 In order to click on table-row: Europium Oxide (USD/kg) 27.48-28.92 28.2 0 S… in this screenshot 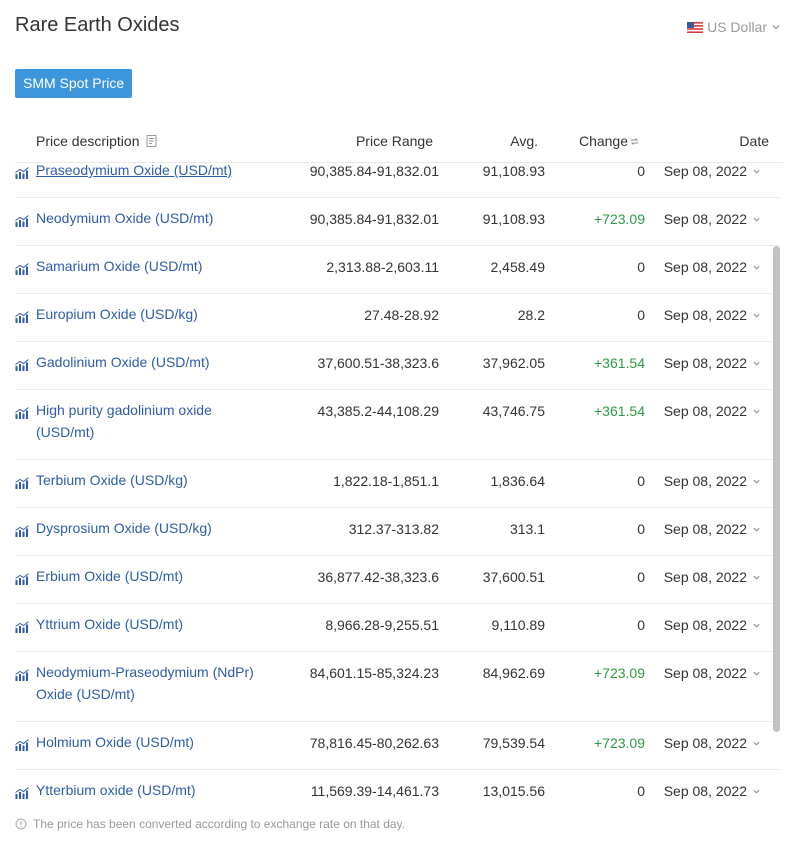, I will do `click(398, 318)`.